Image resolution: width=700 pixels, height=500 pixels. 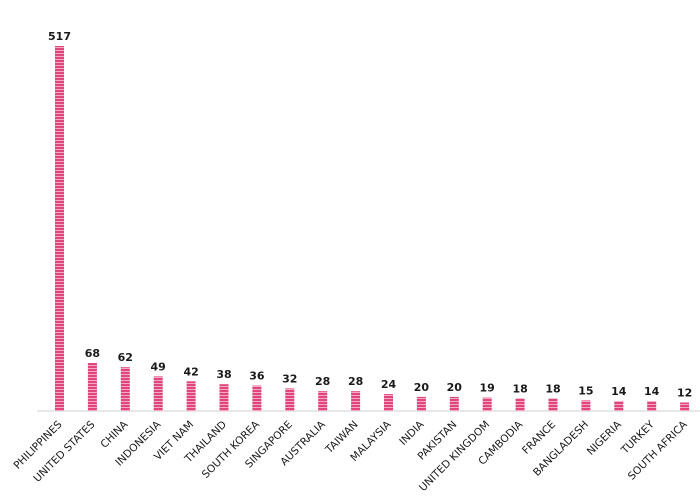 I want to click on value-label: 19, so click(x=487, y=388).